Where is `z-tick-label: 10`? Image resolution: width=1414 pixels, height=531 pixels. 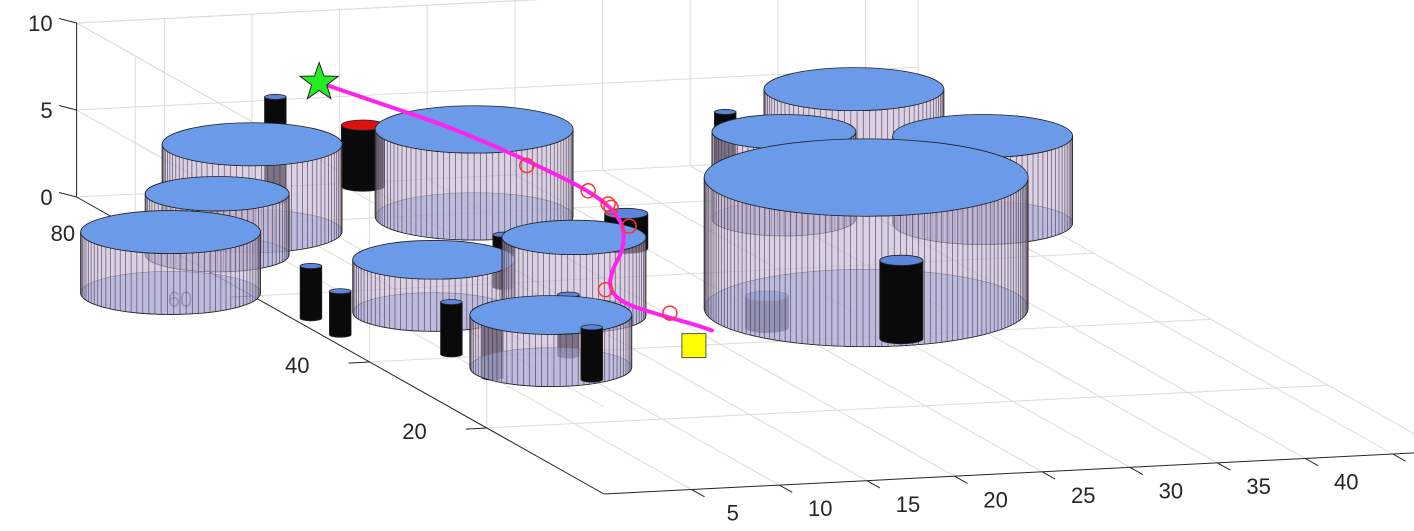 z-tick-label: 10 is located at coordinates (40, 23).